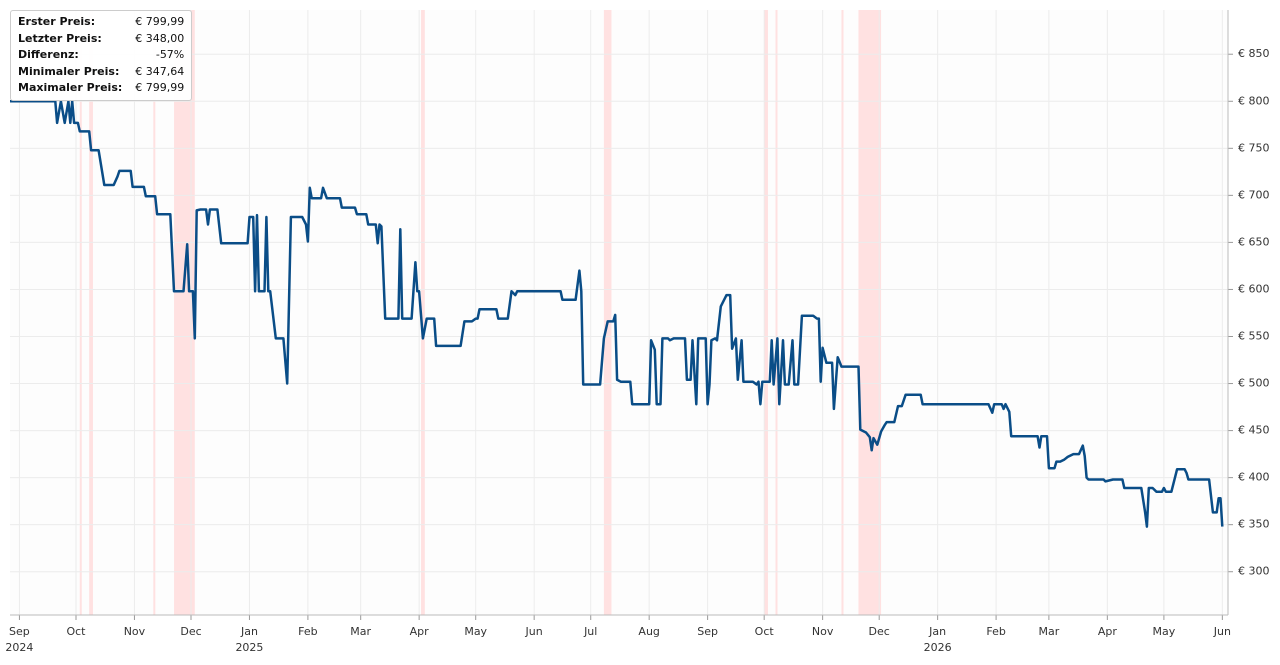 This screenshot has width=1280, height=665. I want to click on x-year-label: 2025, so click(249, 647).